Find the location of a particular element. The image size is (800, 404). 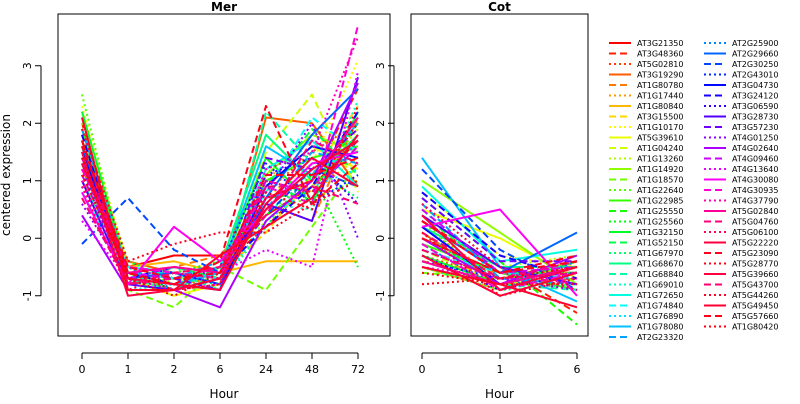

legend-label: AT5G04760 is located at coordinates (755, 222).